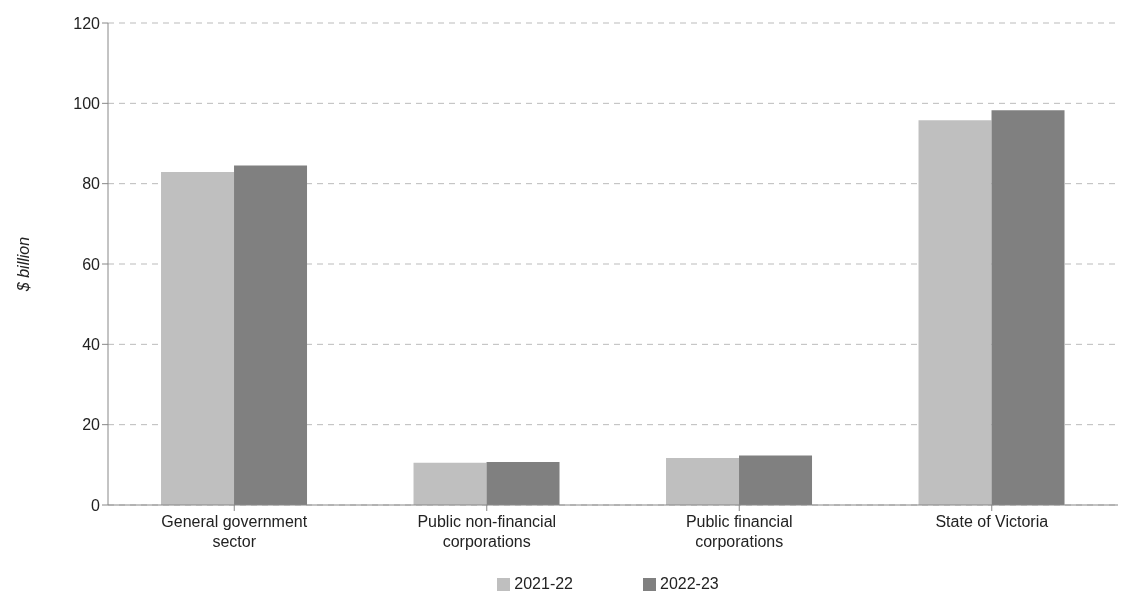 Image resolution: width=1147 pixels, height=610 pixels. I want to click on x-tick-label: Public financial corporations, so click(739, 531).